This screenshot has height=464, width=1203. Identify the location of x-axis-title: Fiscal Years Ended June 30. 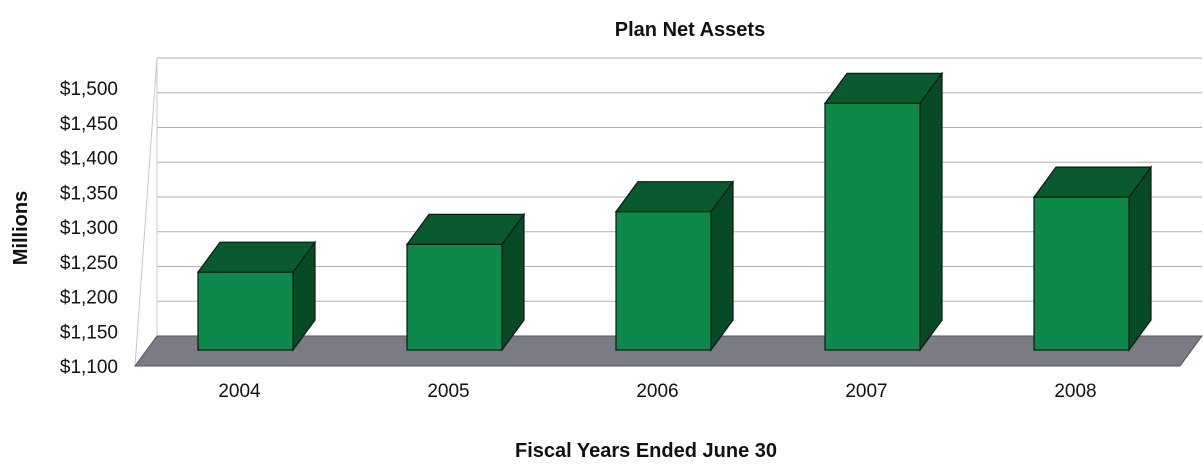
(646, 451).